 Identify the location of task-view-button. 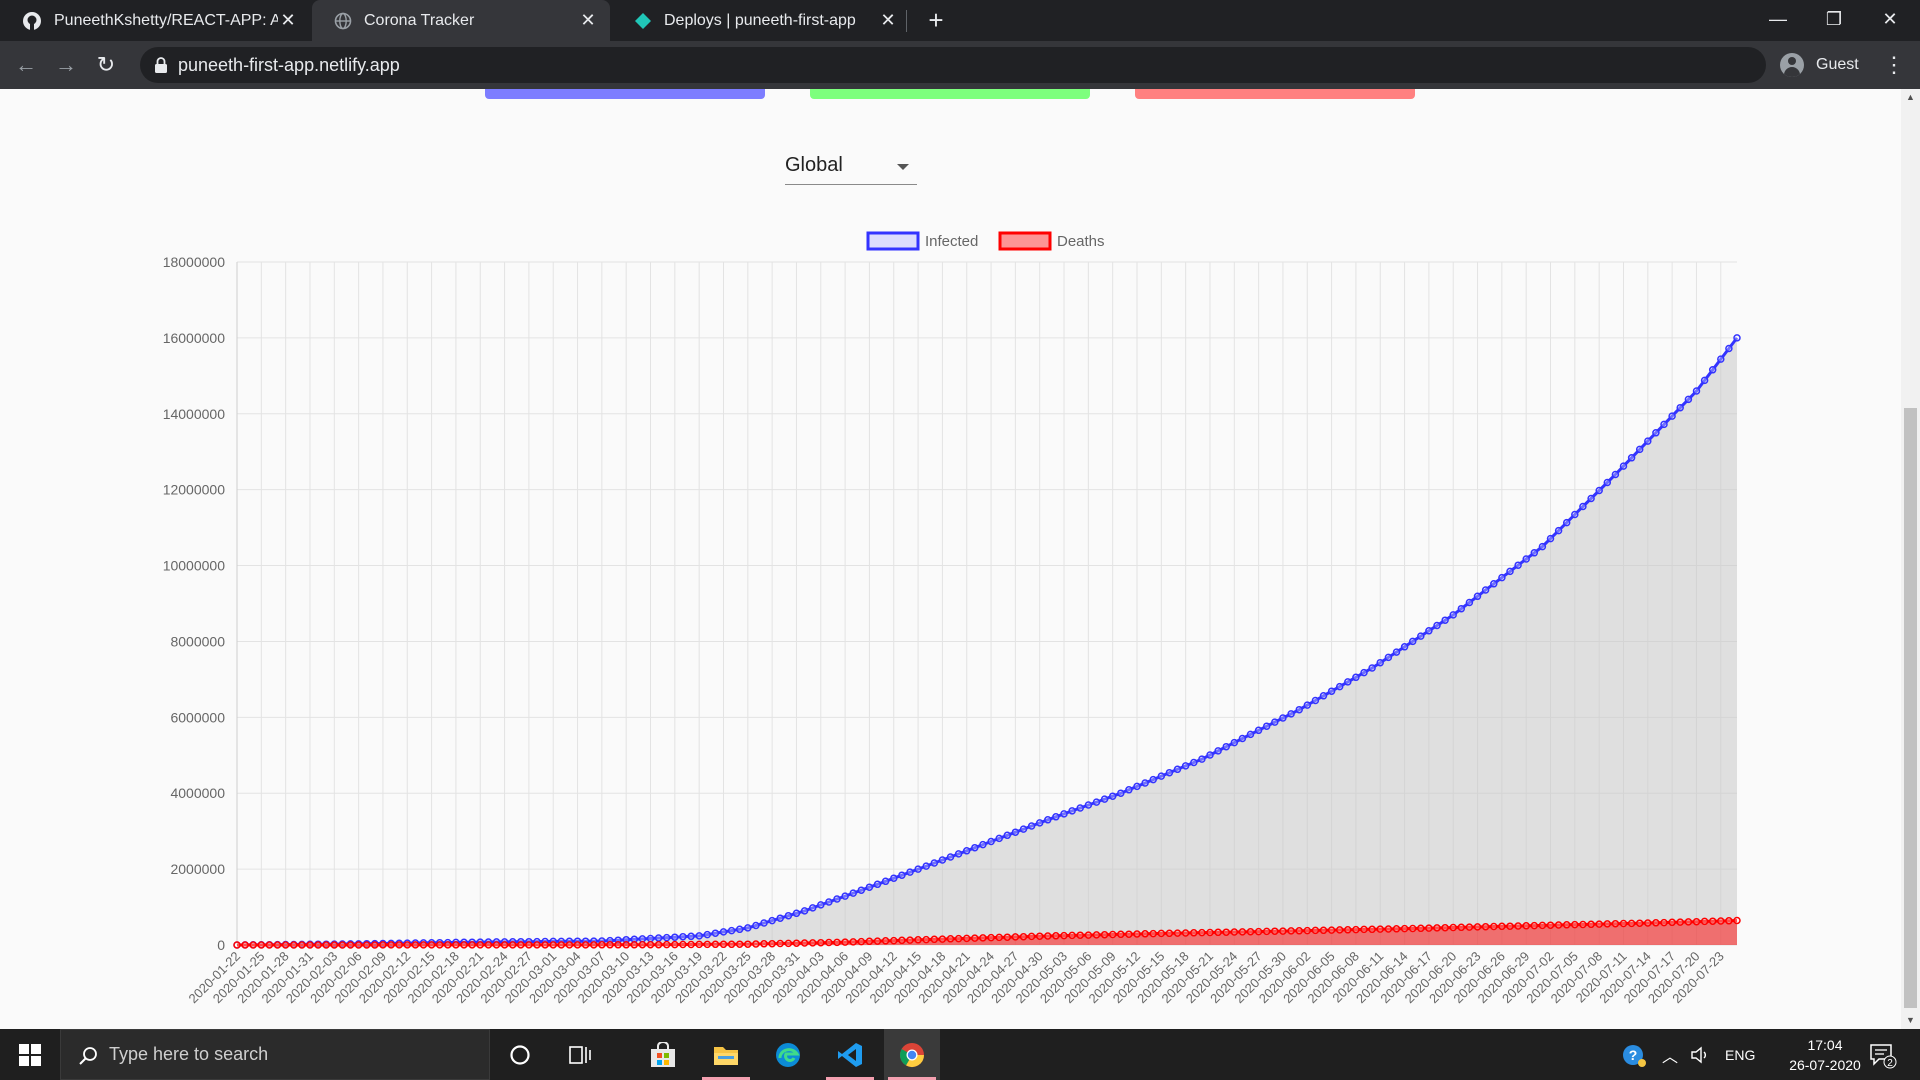
(580, 1054).